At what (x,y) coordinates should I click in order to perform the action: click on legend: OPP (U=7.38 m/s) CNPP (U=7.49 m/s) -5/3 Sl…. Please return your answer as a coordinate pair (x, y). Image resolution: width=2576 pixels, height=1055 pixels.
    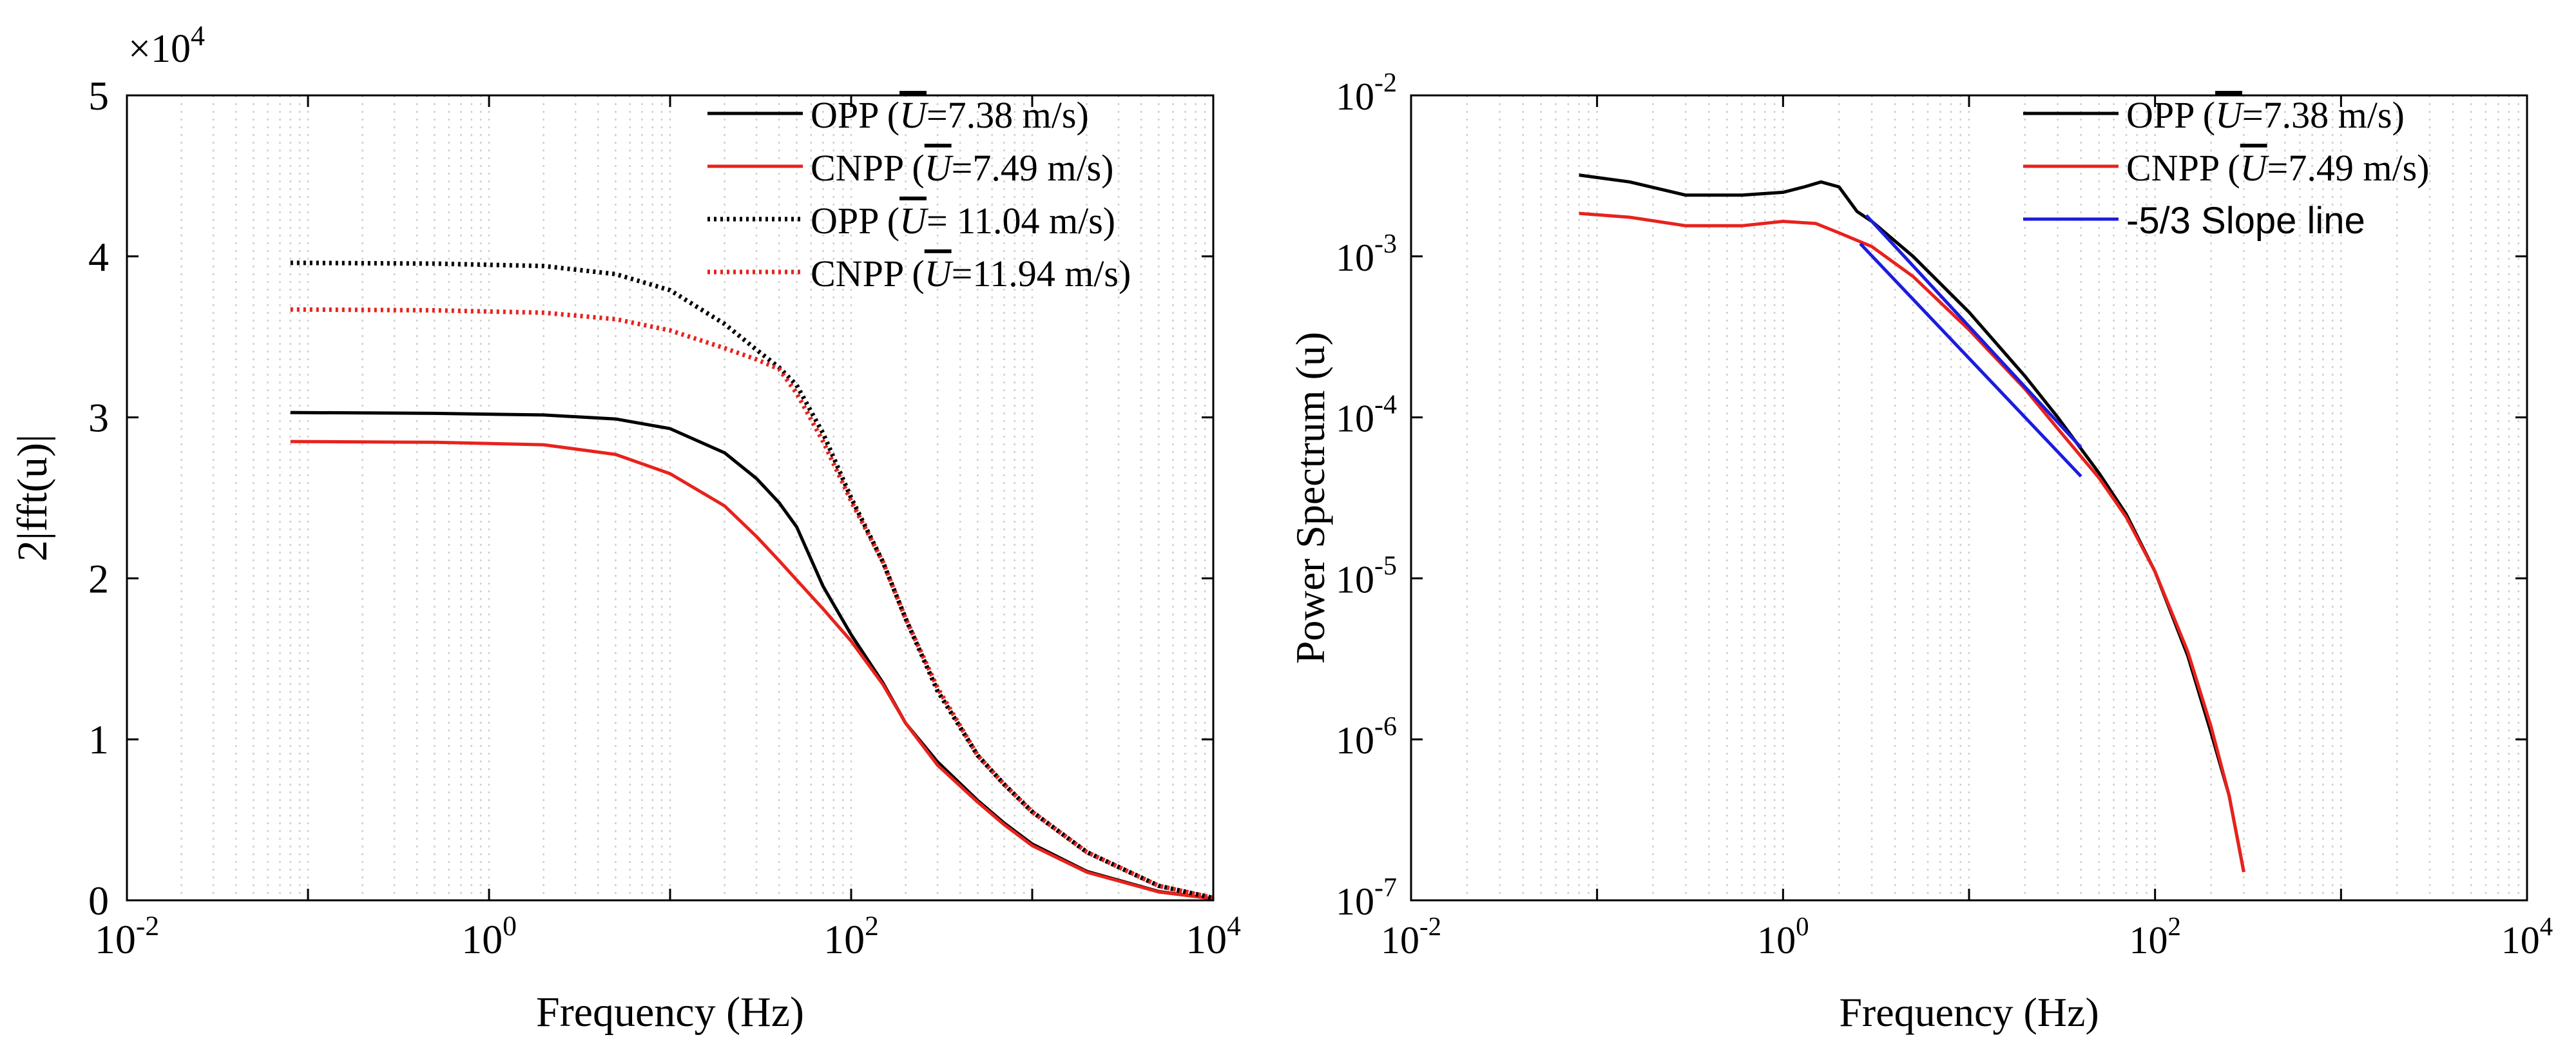
    Looking at the image, I should click on (2226, 168).